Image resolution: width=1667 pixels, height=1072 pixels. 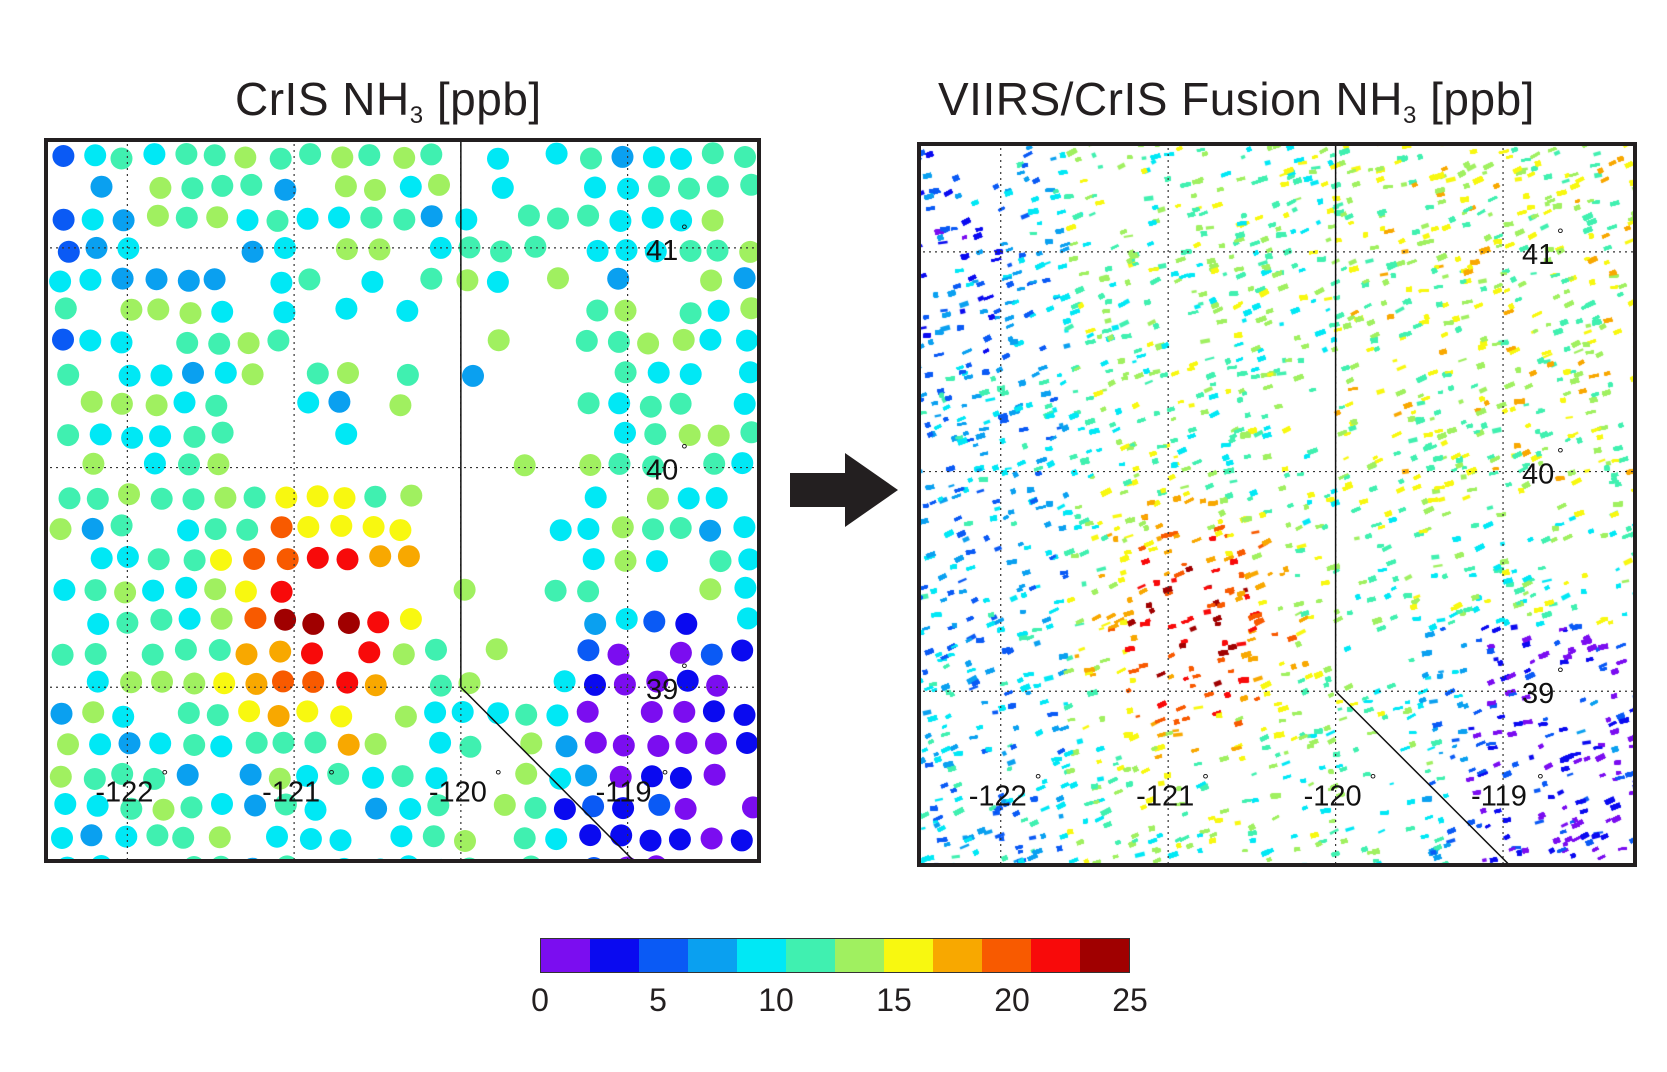 What do you see at coordinates (416, 115) in the screenshot?
I see `left-title-subscript: 3` at bounding box center [416, 115].